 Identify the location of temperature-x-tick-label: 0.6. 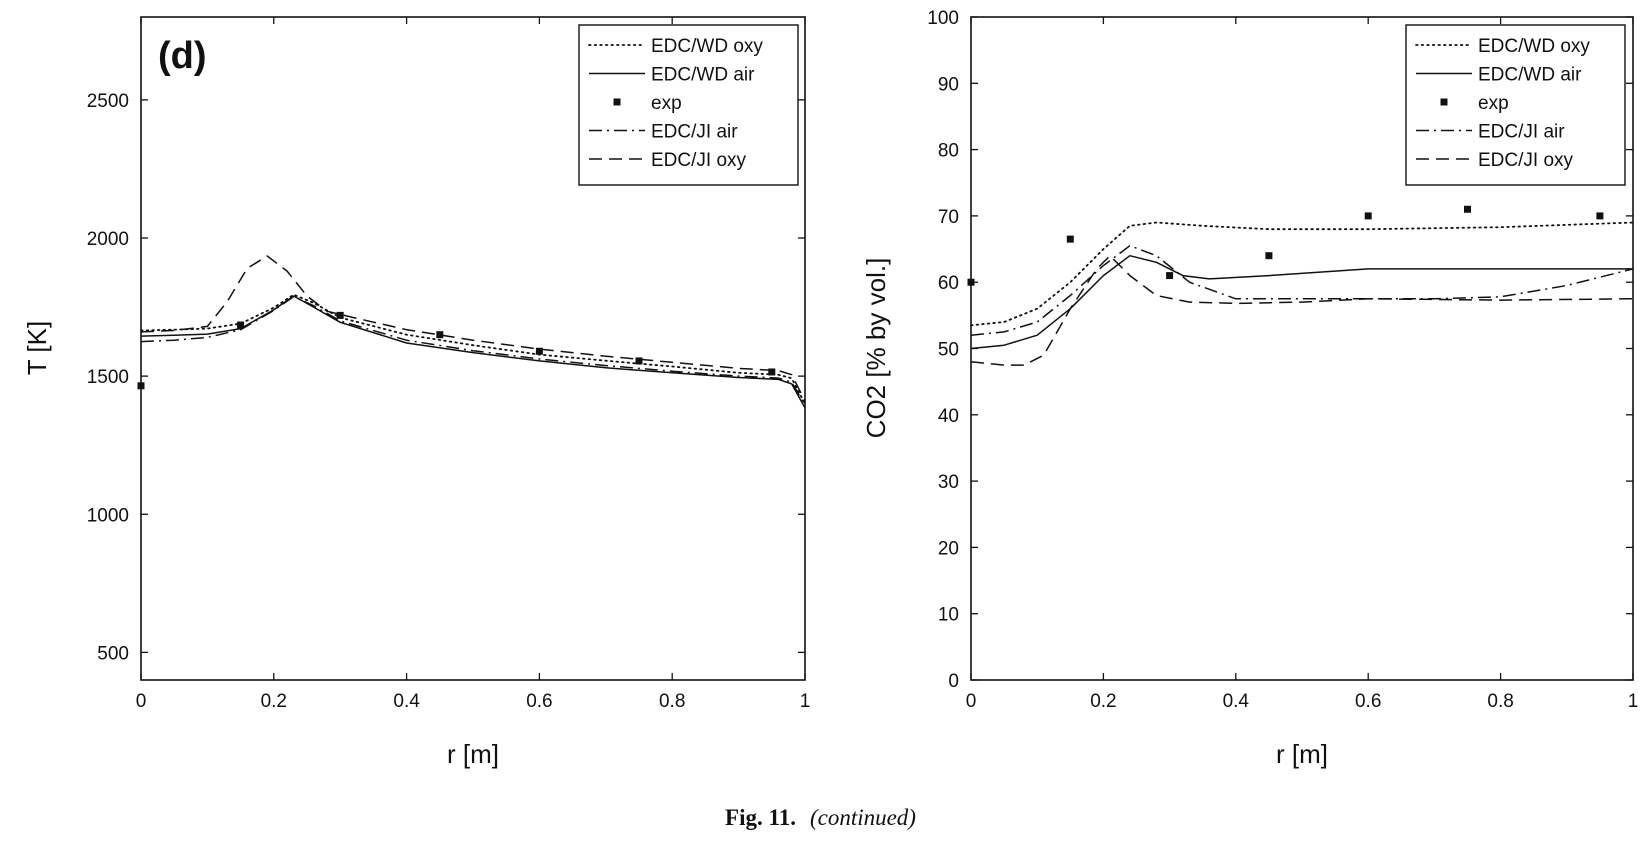
(539, 701).